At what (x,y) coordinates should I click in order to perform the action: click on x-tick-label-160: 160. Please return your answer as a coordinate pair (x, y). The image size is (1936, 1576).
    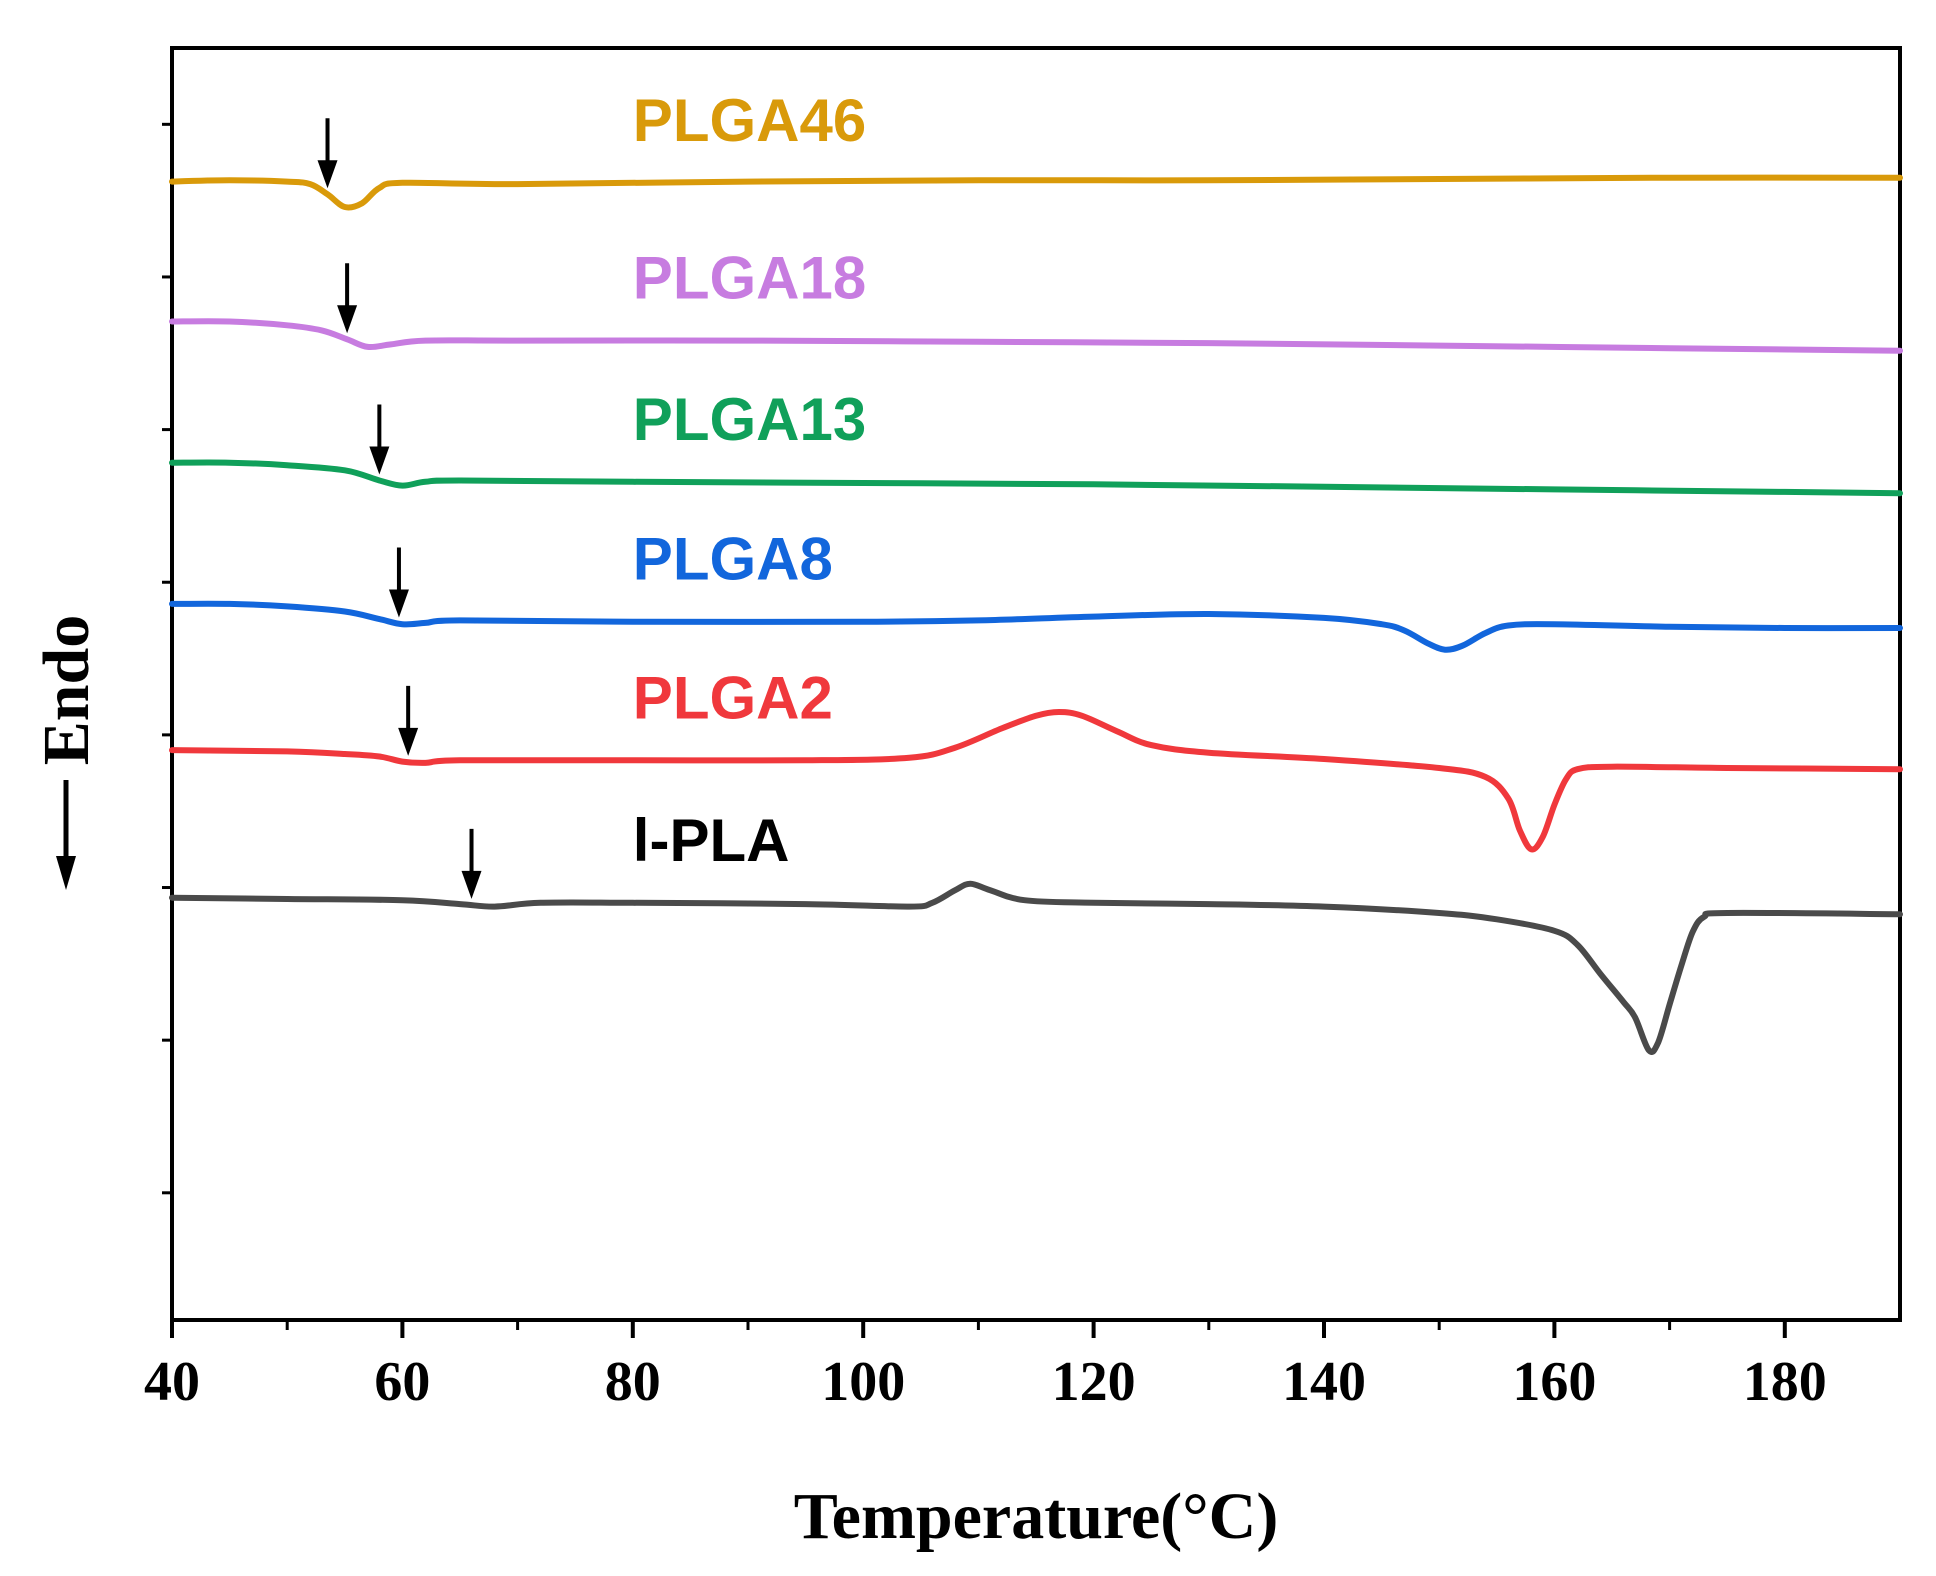
    Looking at the image, I should click on (1554, 1382).